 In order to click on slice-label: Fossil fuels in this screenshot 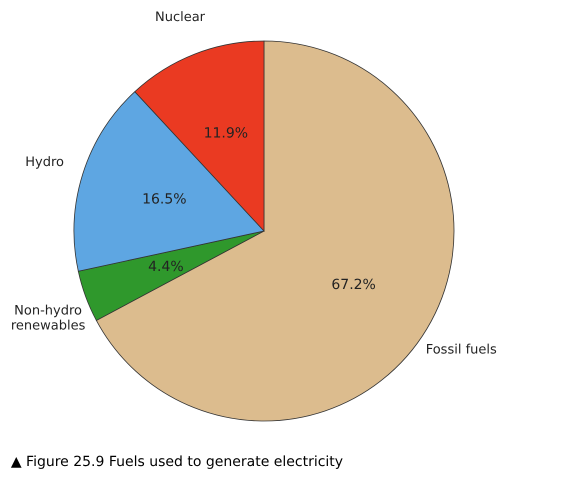, I will do `click(461, 350)`.